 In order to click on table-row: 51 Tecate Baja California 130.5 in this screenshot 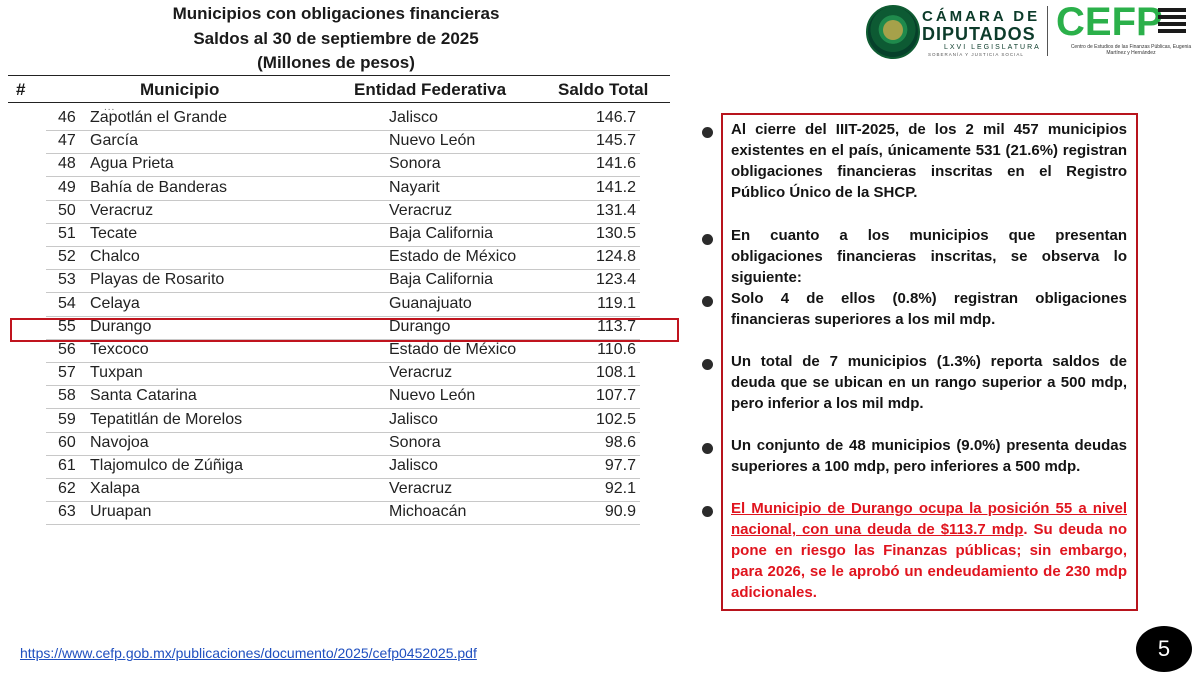, I will do `click(343, 235)`.